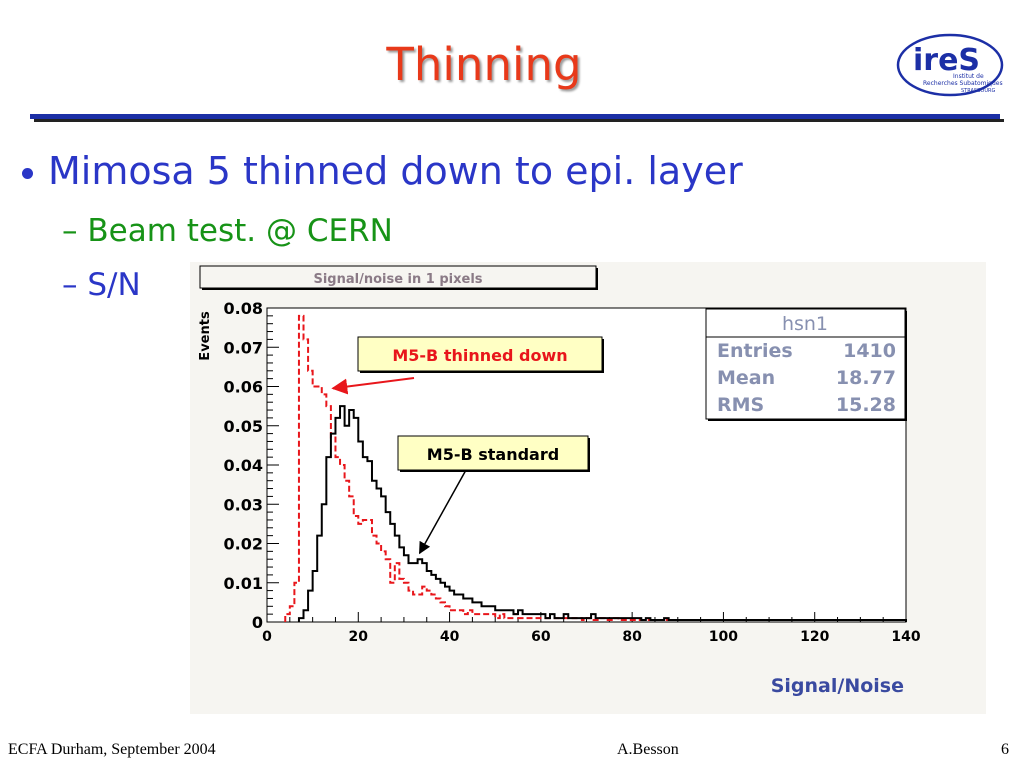 The image size is (1024, 768). What do you see at coordinates (479, 355) in the screenshot?
I see `annotation-thinned-text: M5-B thinned down` at bounding box center [479, 355].